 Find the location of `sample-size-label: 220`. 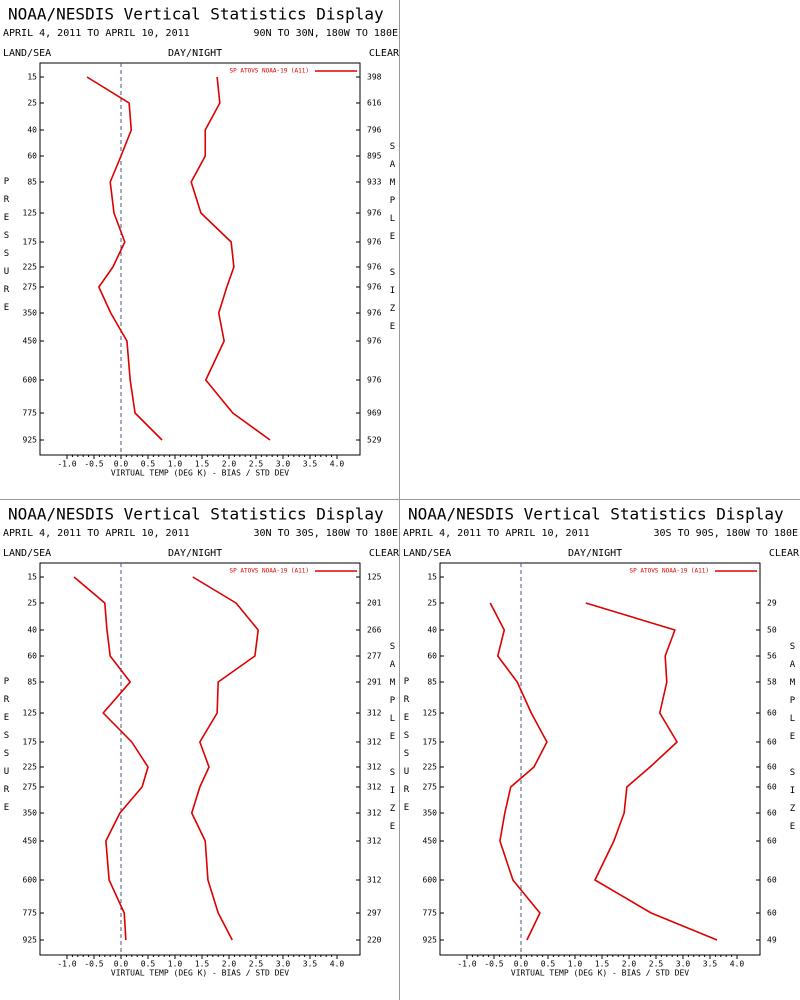

sample-size-label: 220 is located at coordinates (374, 940).